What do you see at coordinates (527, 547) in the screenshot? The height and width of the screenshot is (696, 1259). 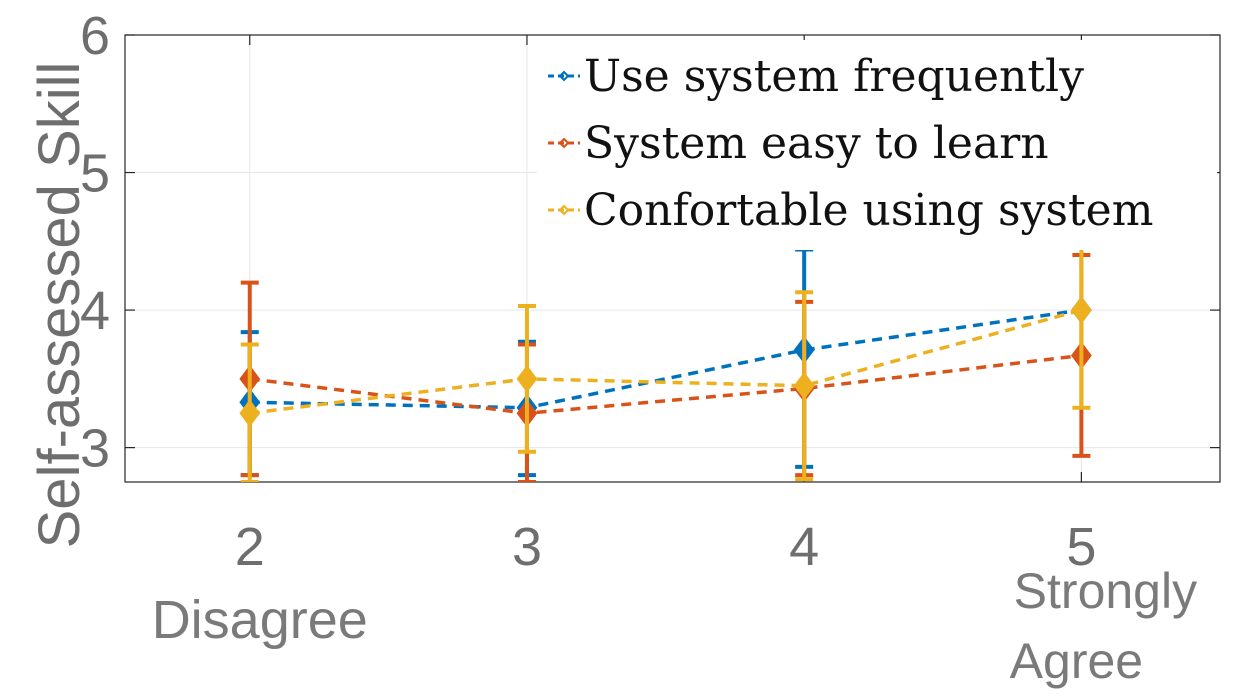 I see `x-tick-label: 3` at bounding box center [527, 547].